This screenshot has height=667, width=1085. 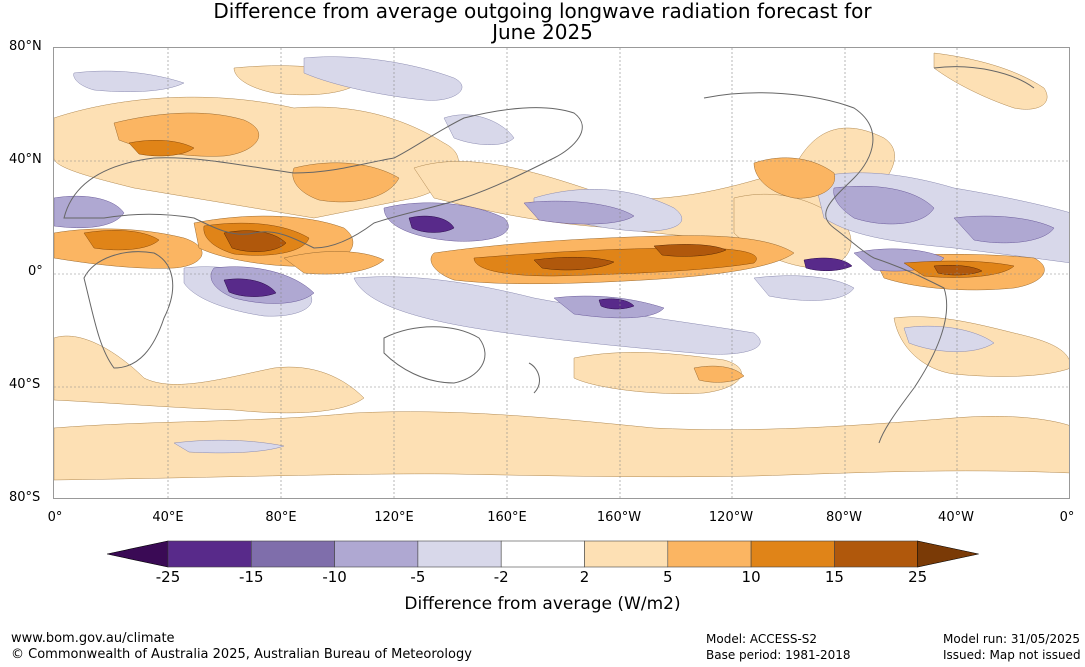 I want to click on colorbar, so click(x=543, y=554).